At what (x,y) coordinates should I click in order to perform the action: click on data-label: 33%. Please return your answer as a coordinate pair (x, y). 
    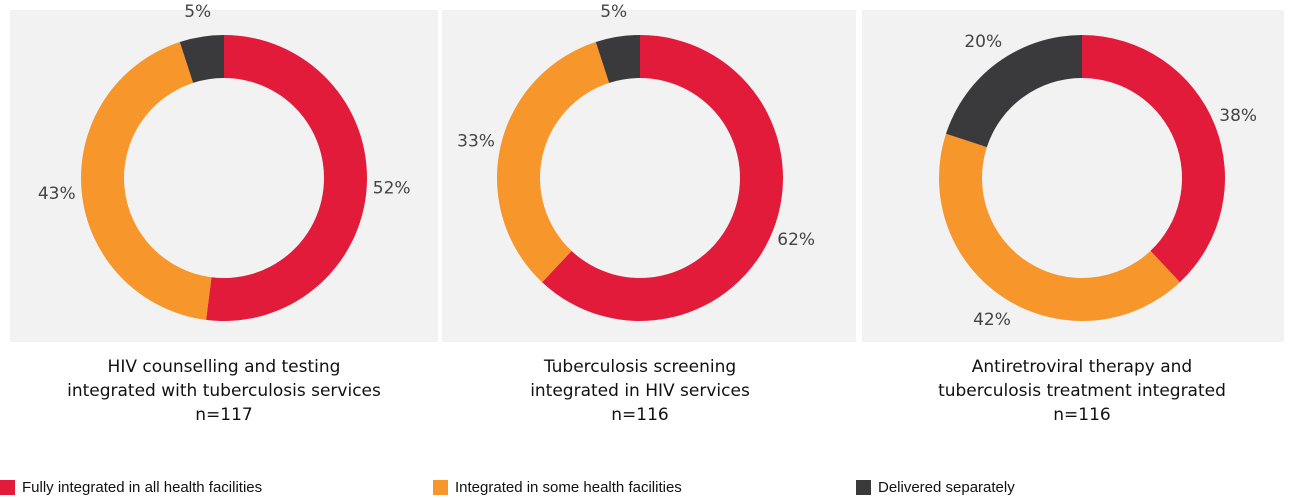
    Looking at the image, I should click on (476, 141).